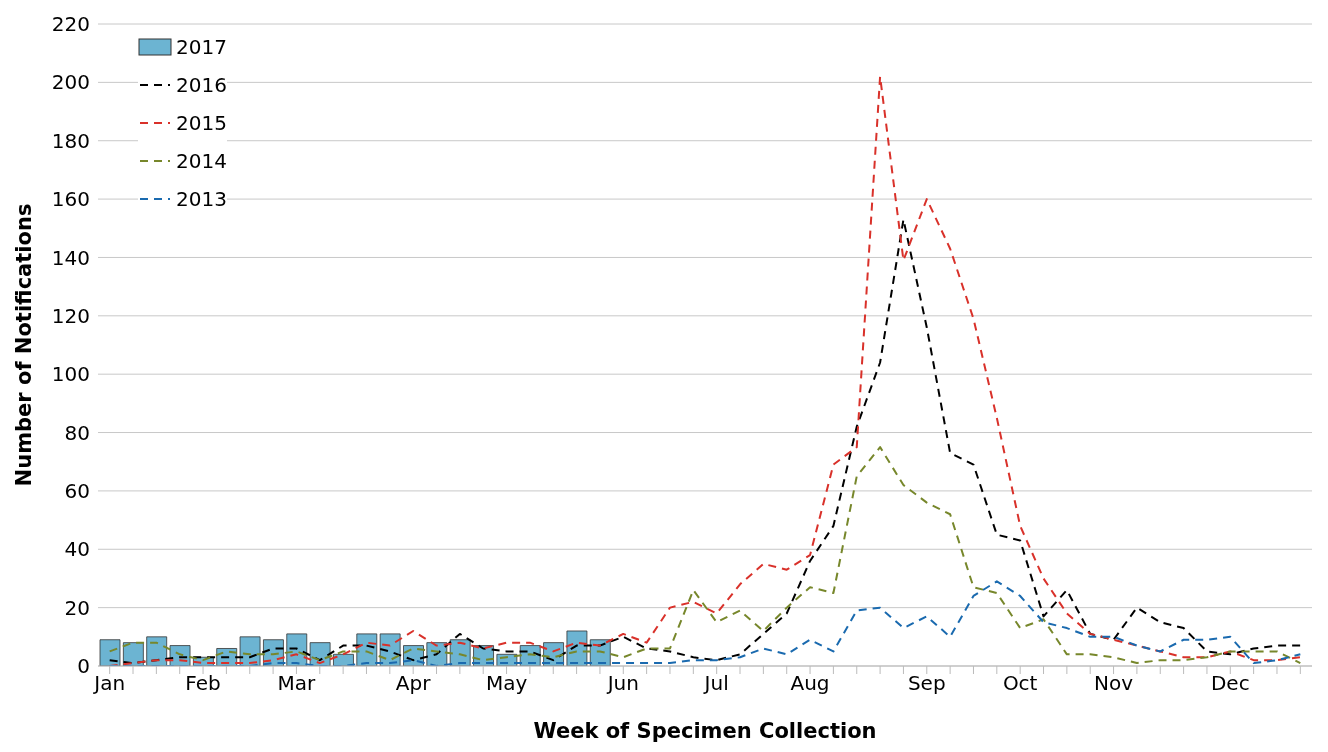  What do you see at coordinates (77, 432) in the screenshot?
I see `y-tick-label: 80` at bounding box center [77, 432].